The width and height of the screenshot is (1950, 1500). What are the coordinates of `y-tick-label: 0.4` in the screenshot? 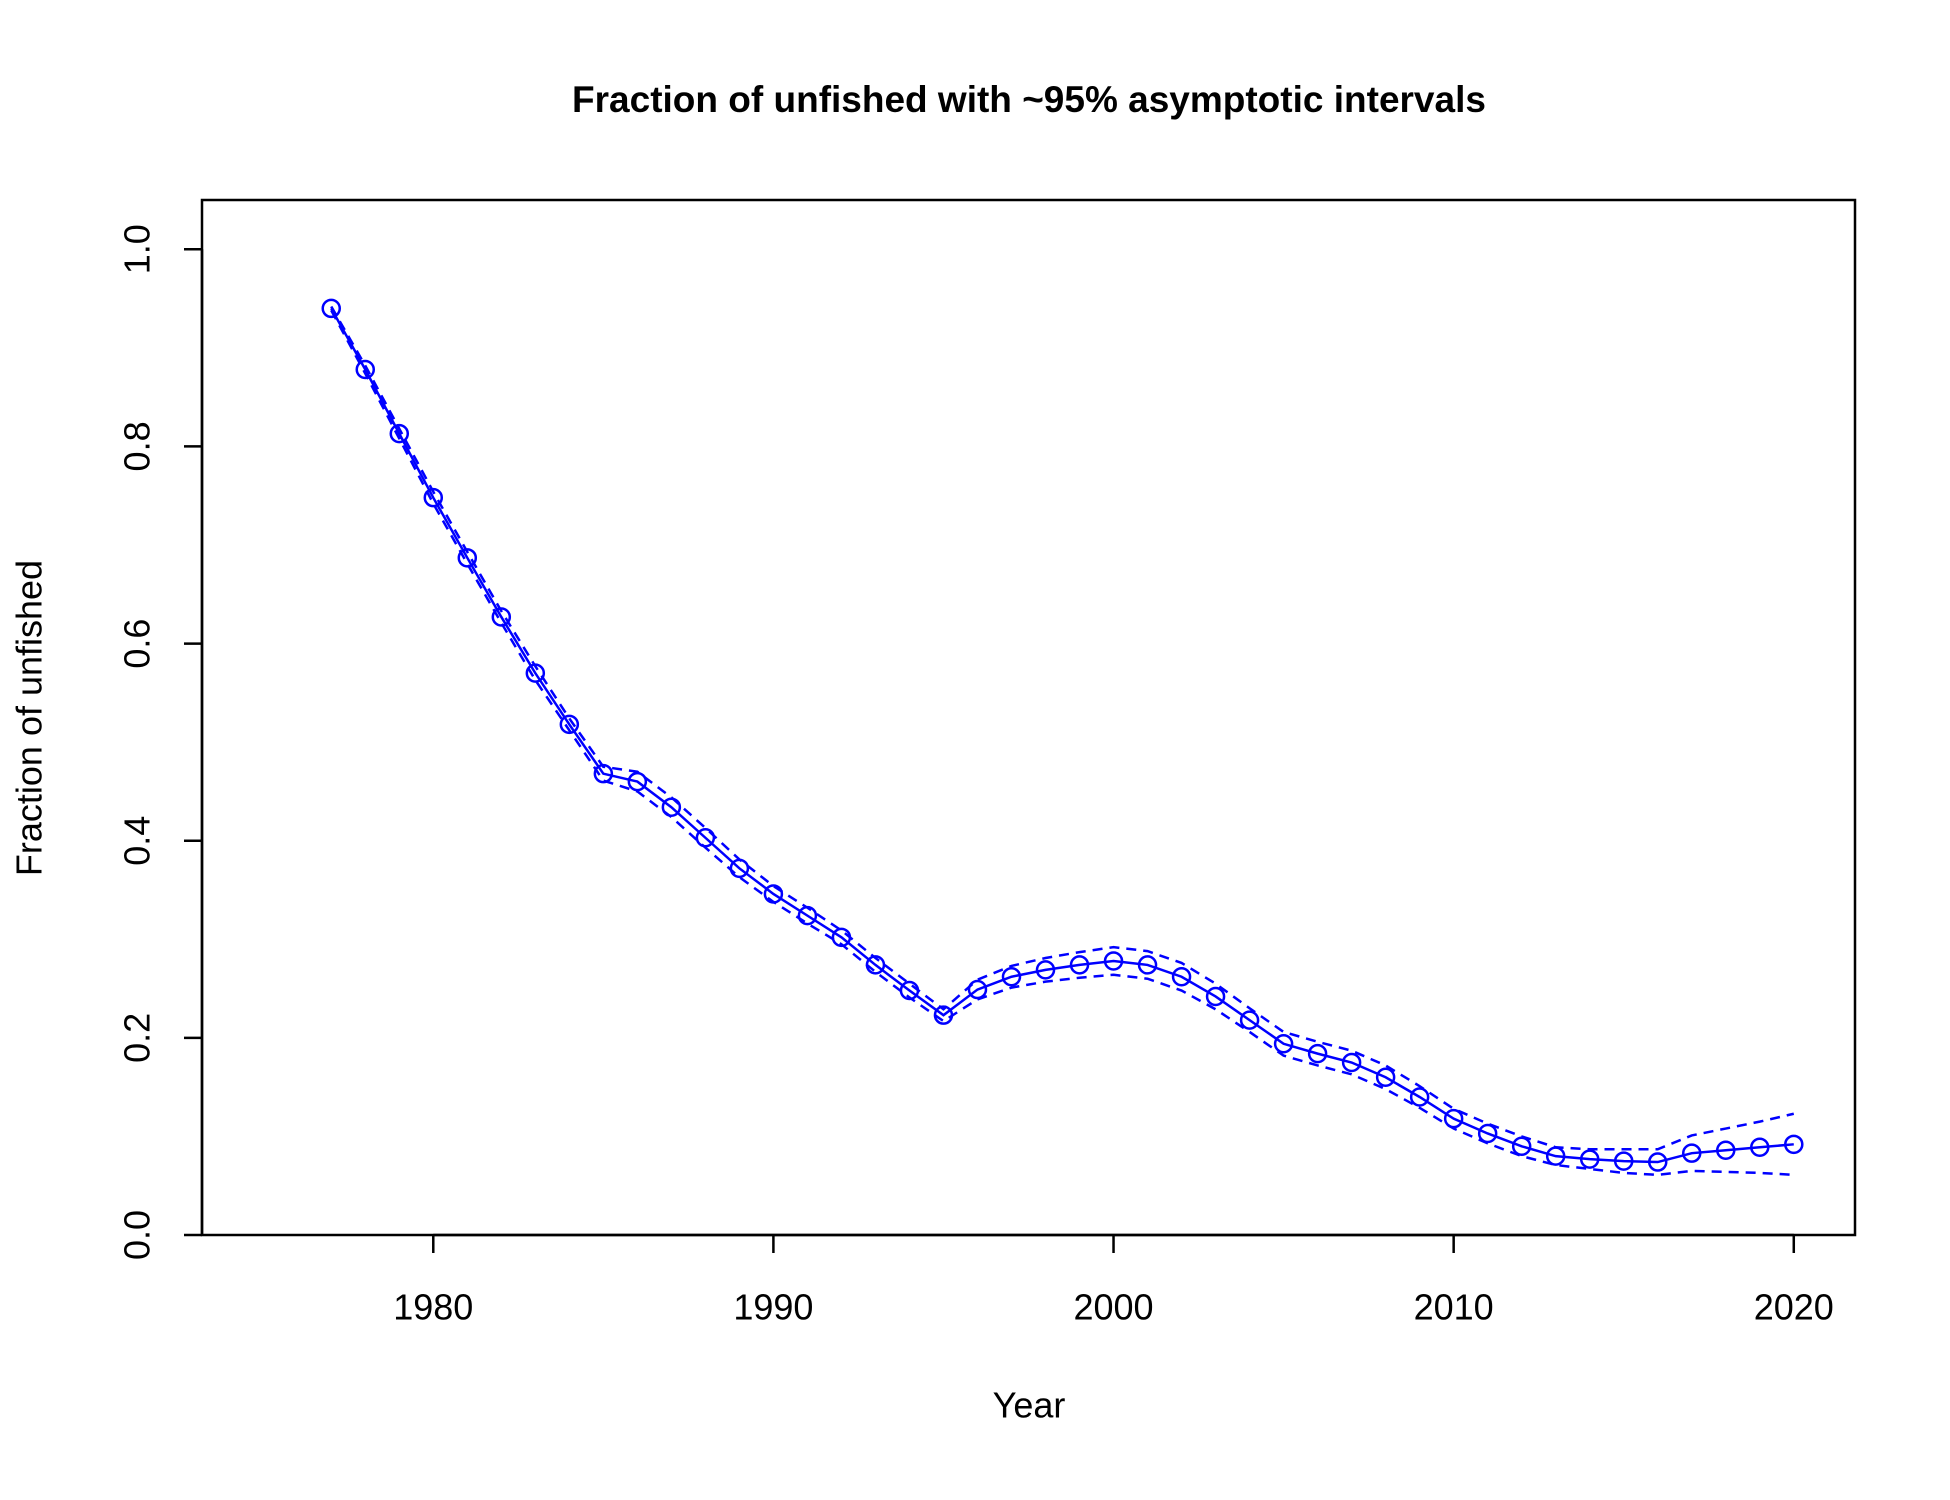 It's located at (137, 841).